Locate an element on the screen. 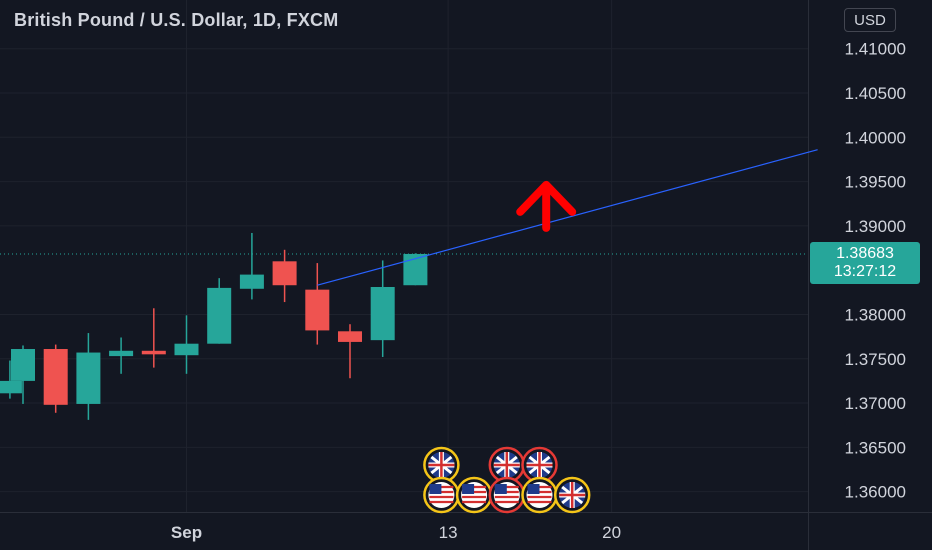 The width and height of the screenshot is (932, 550). symbol-title: British Pound / U.S. Dollar, 1D, FXCM is located at coordinates (176, 20).